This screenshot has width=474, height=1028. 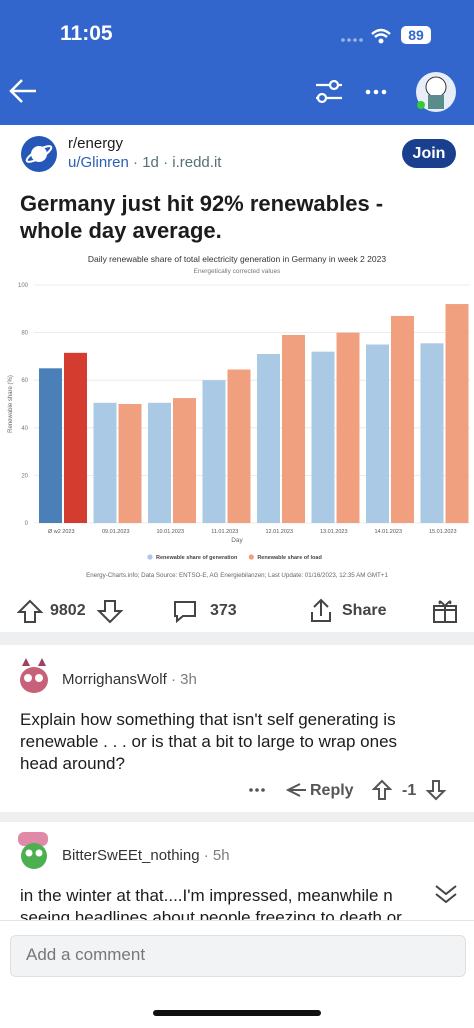 I want to click on y-tick-label: 20, so click(x=24, y=476).